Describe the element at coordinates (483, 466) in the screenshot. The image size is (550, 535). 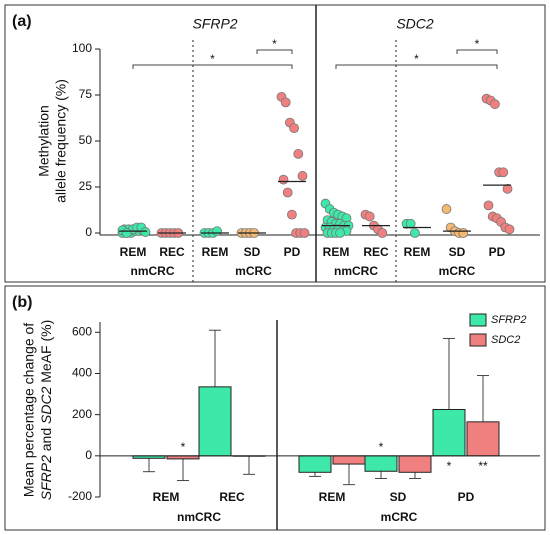
I see `significance-label: **` at that location.